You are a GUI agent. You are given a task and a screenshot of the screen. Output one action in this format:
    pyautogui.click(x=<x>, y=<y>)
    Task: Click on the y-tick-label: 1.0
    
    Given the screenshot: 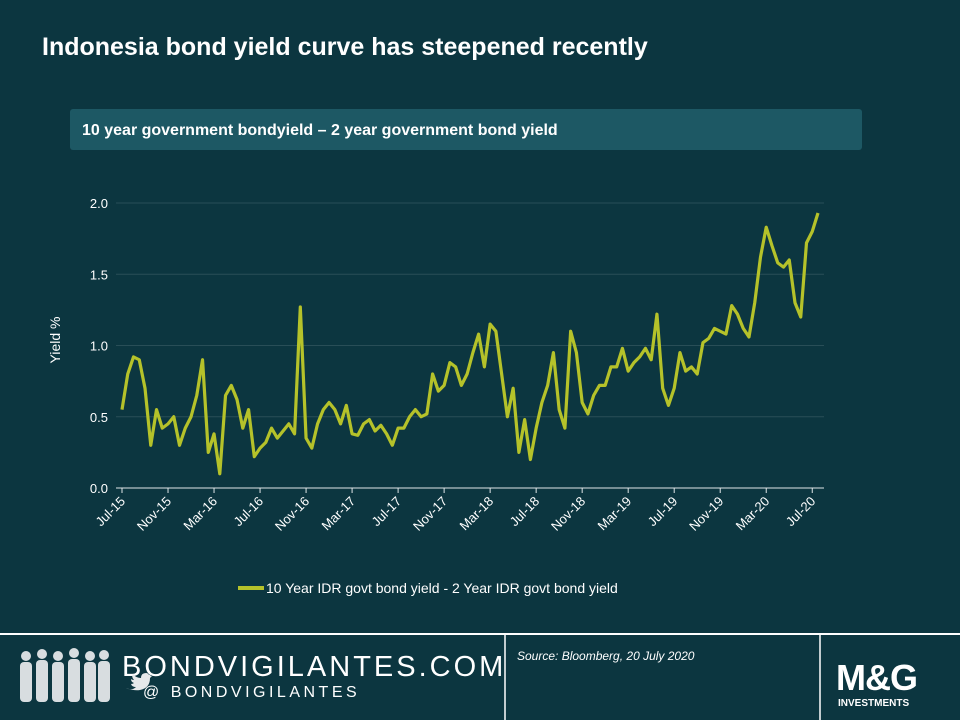 What is the action you would take?
    pyautogui.click(x=99, y=346)
    